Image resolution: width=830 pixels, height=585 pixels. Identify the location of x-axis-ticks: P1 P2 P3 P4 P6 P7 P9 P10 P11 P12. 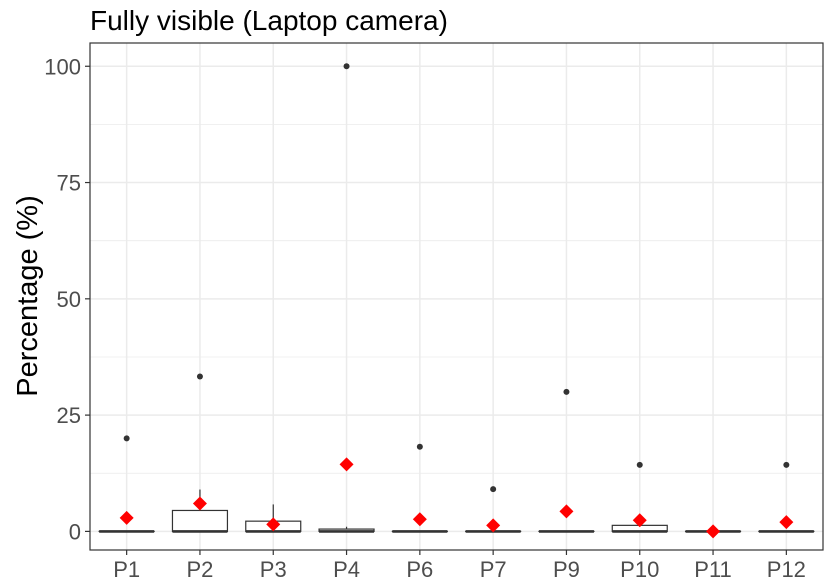
(459, 566).